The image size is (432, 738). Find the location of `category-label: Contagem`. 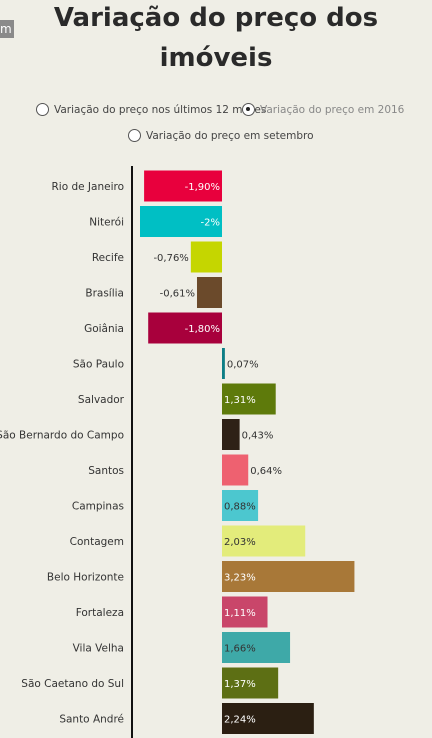

category-label: Contagem is located at coordinates (97, 542).